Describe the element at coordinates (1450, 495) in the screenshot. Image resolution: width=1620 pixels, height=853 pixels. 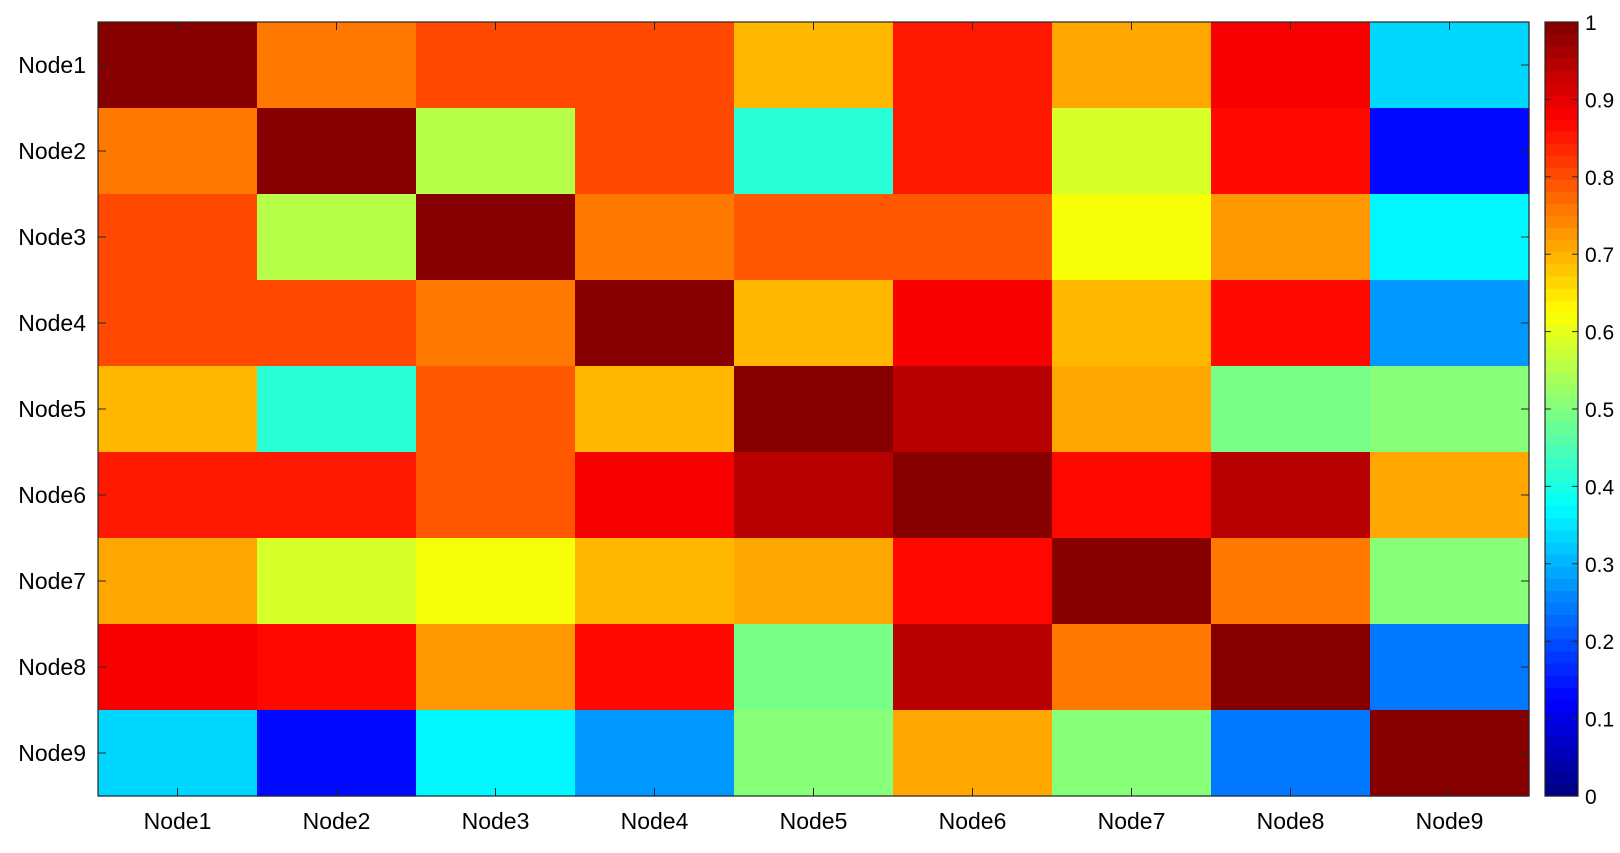
I see `heatmap-cell-Node6-Node9` at that location.